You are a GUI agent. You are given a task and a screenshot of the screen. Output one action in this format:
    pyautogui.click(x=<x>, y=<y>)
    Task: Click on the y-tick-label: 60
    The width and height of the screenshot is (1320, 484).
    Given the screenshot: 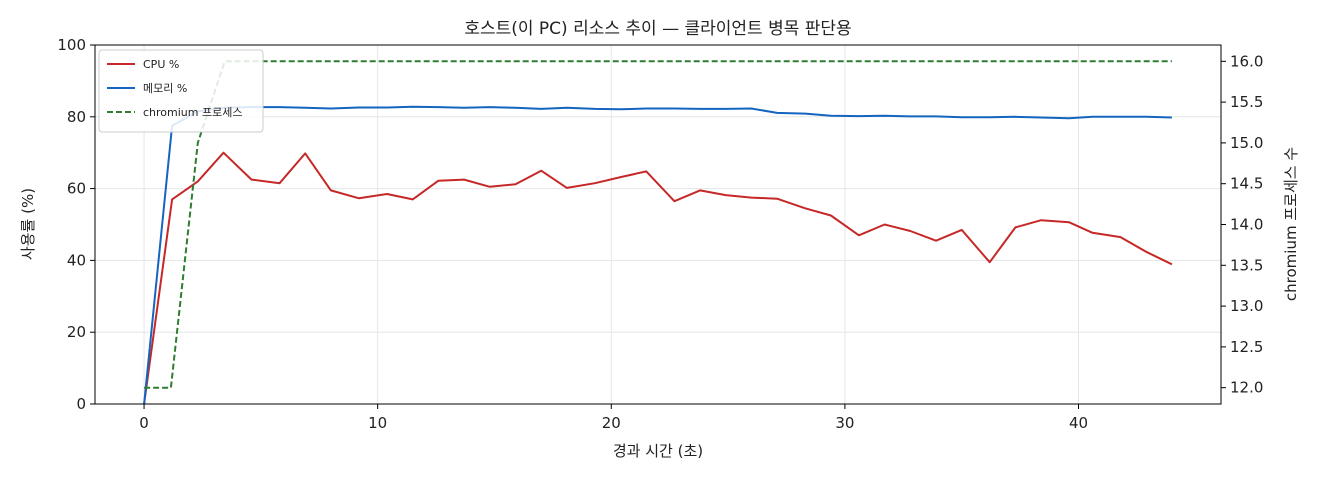 What is the action you would take?
    pyautogui.click(x=76, y=189)
    